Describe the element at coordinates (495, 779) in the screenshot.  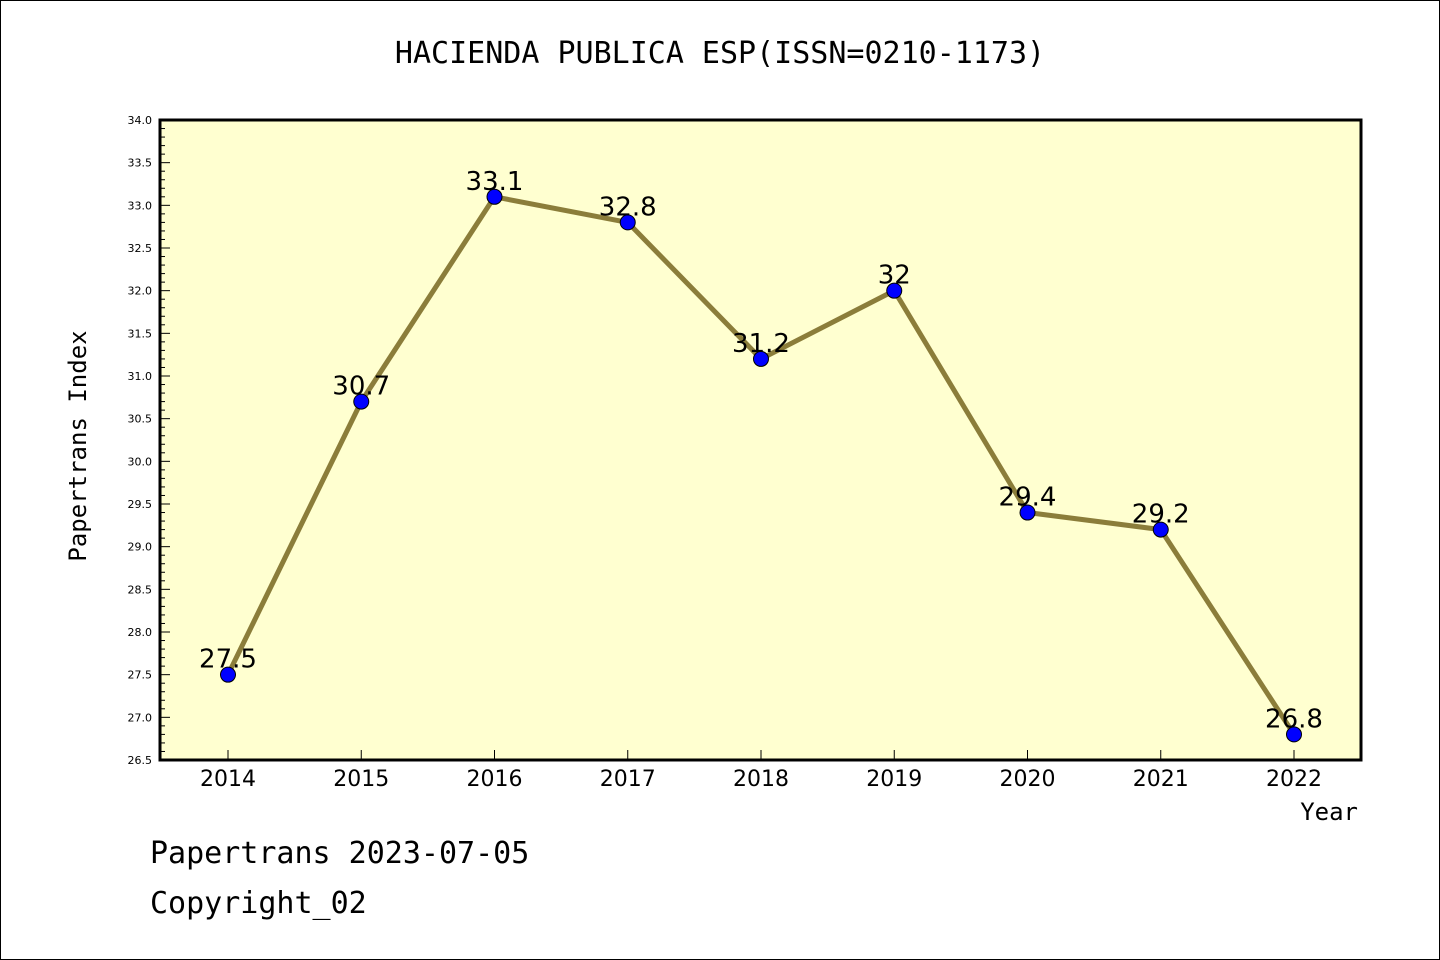
I see `x-tick-label: 2016` at that location.